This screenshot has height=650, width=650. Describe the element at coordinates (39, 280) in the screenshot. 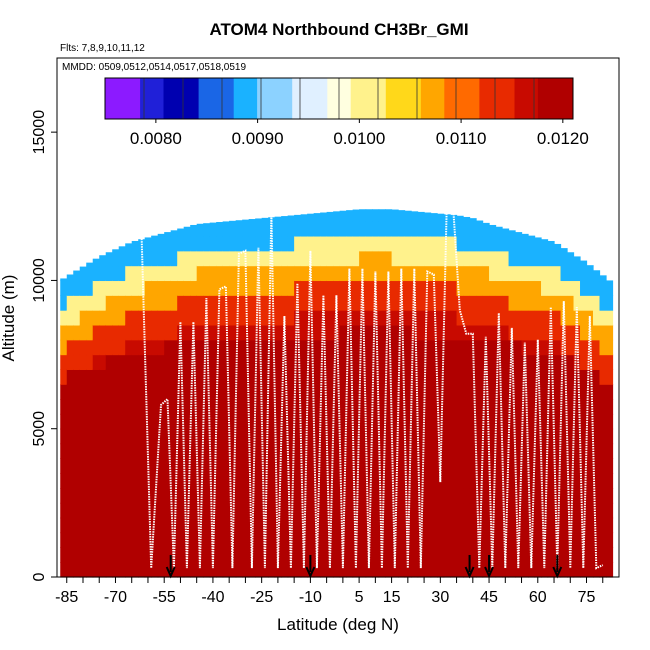

I see `y-tick-label: 10000` at that location.